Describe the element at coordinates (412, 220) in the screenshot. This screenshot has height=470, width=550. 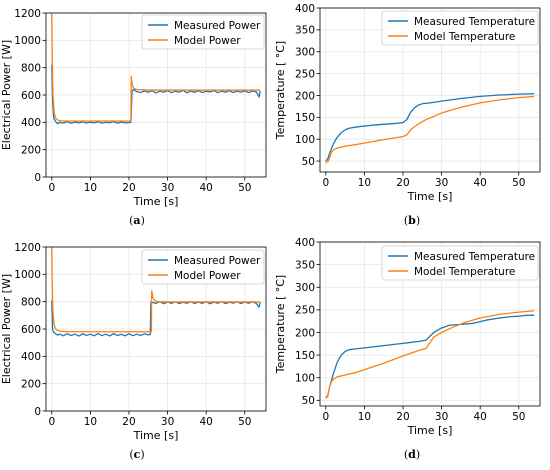
I see `panel-caption: (b)` at that location.